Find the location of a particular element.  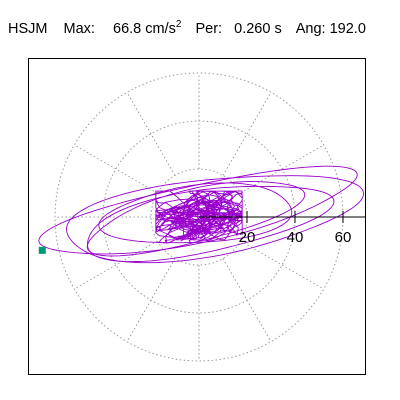

angle-label: Ang: is located at coordinates (310, 29).